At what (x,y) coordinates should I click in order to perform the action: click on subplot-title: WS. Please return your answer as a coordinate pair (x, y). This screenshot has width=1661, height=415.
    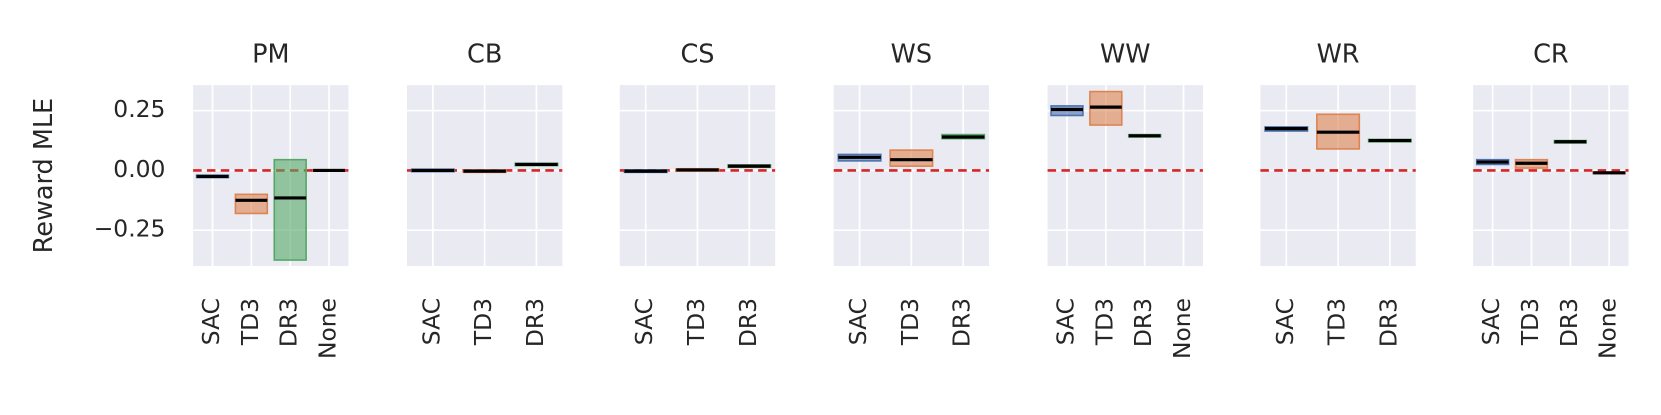
    Looking at the image, I should click on (911, 54).